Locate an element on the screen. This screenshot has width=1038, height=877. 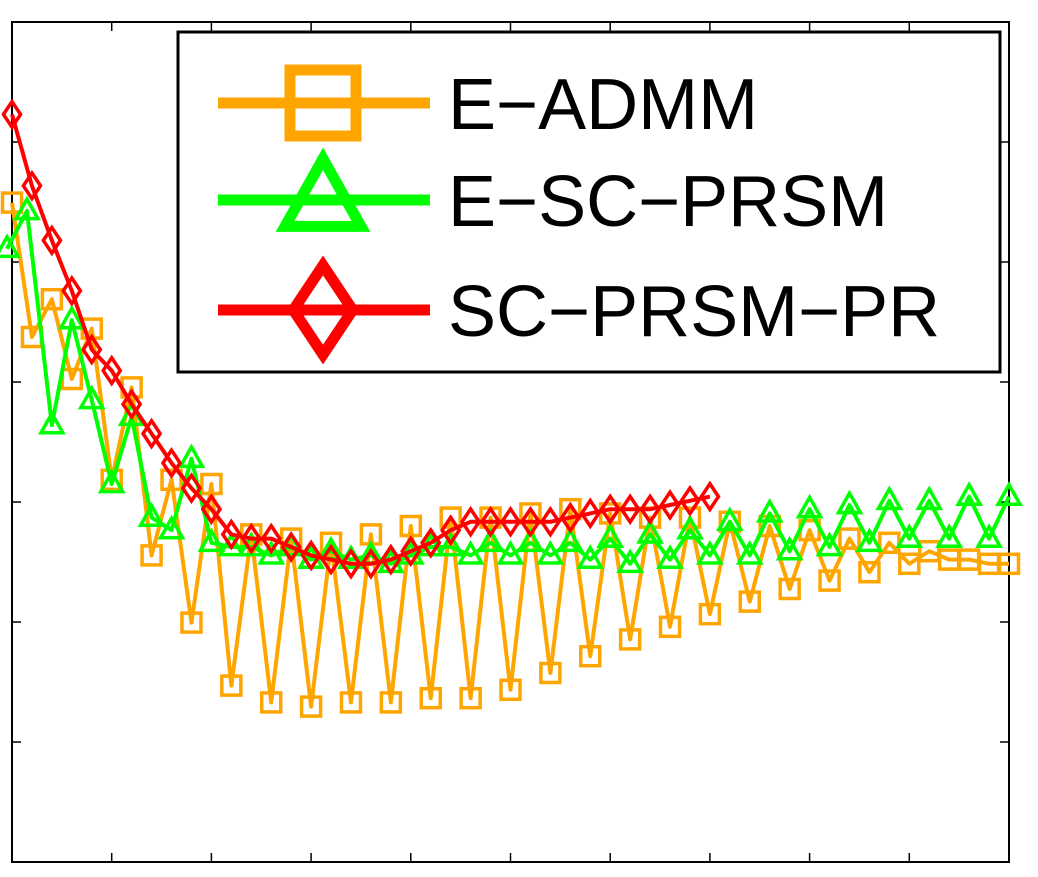
legend-label: E−SC−PRSM is located at coordinates (668, 202).